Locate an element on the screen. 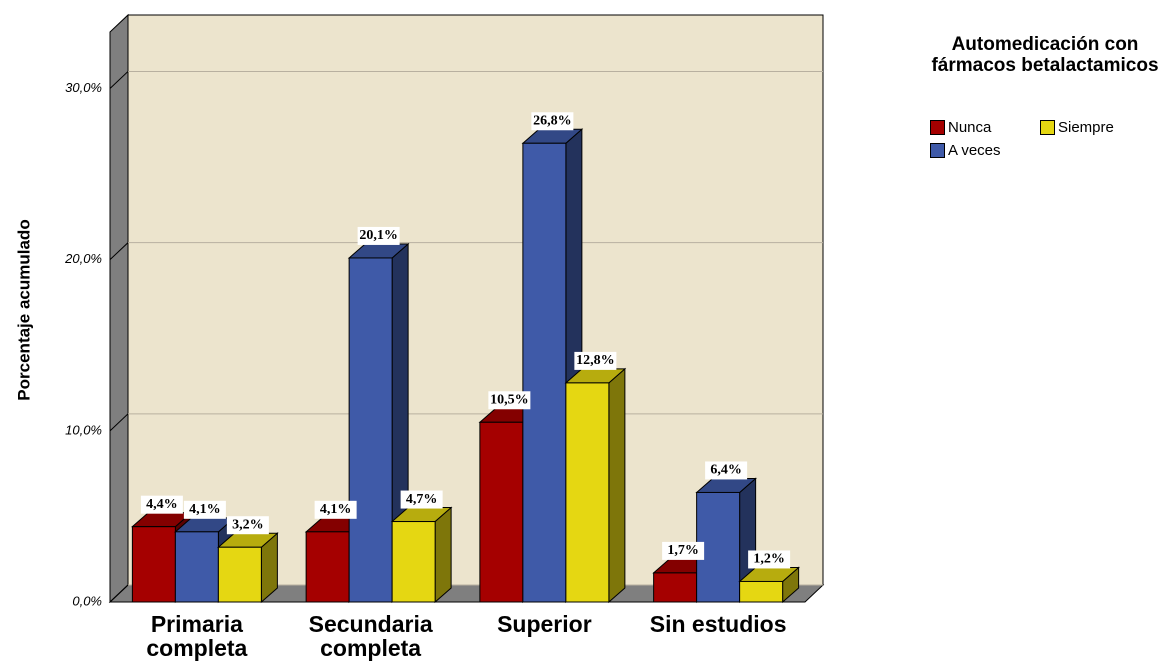  value-label: 26,8% is located at coordinates (552, 120).